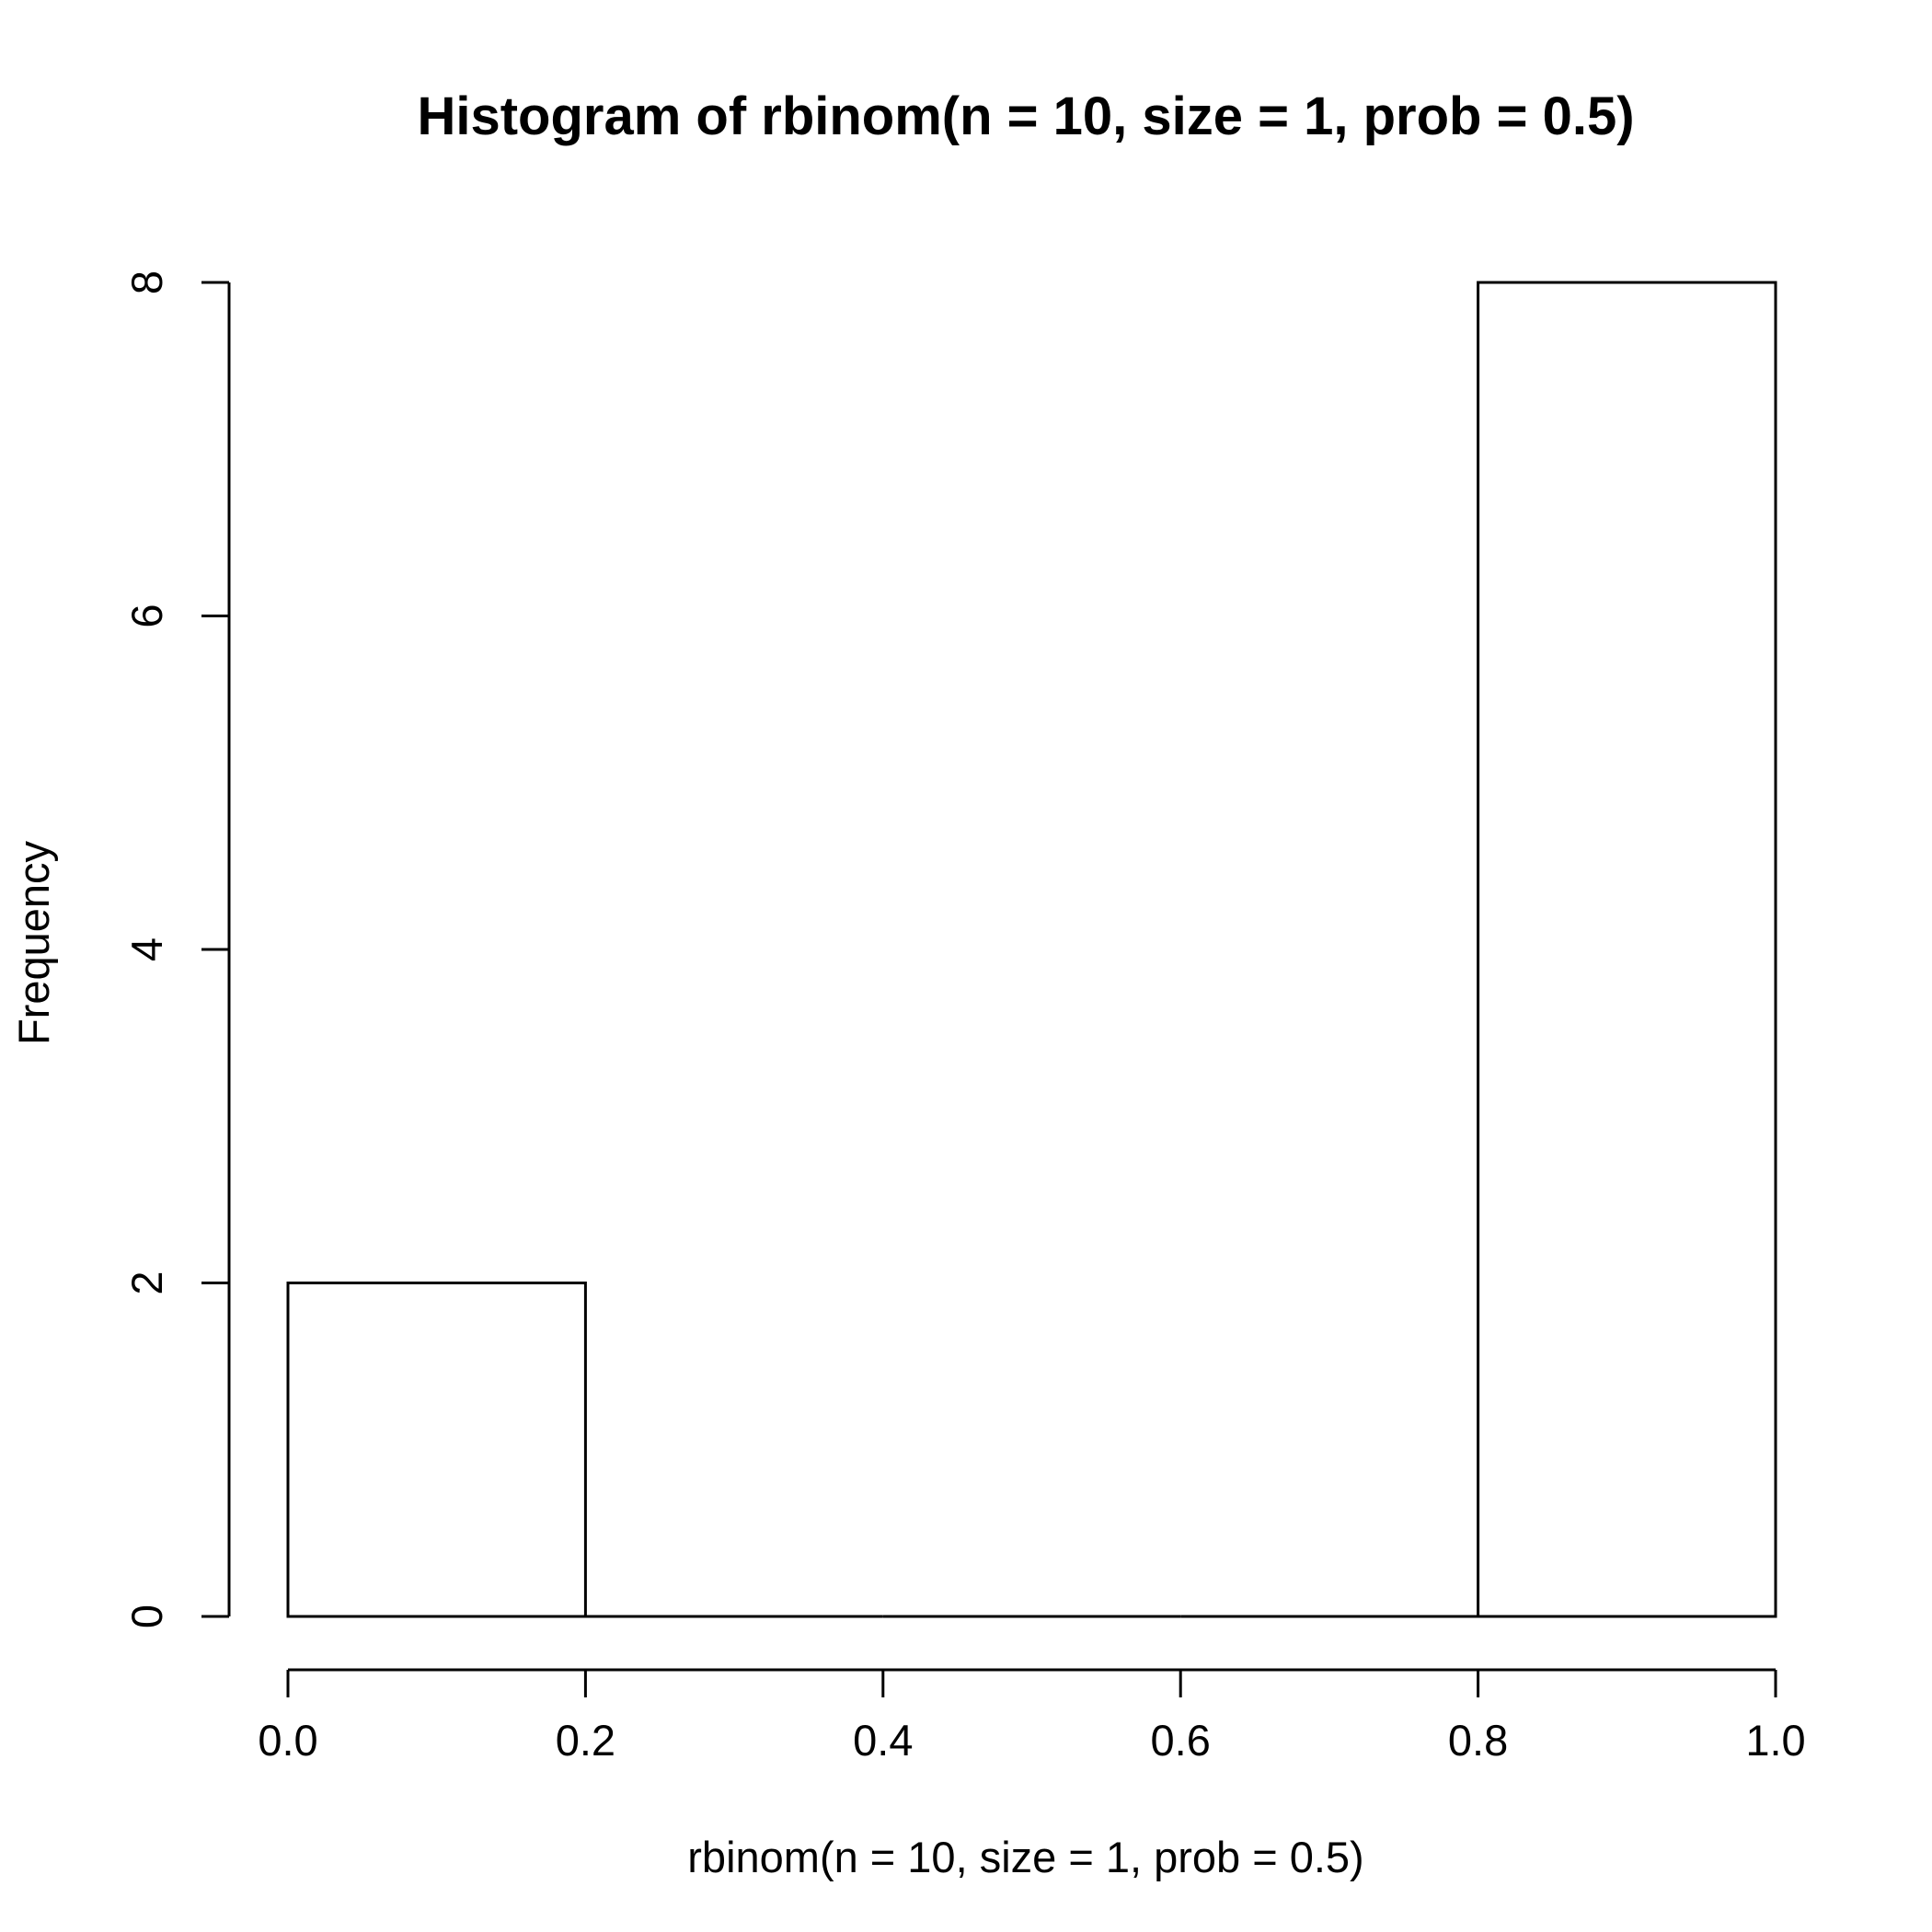 This screenshot has height=1932, width=1932. Describe the element at coordinates (1025, 1857) in the screenshot. I see `x-axis-label: rbinom(n = 10, size = 1, prob = 0.5)` at that location.